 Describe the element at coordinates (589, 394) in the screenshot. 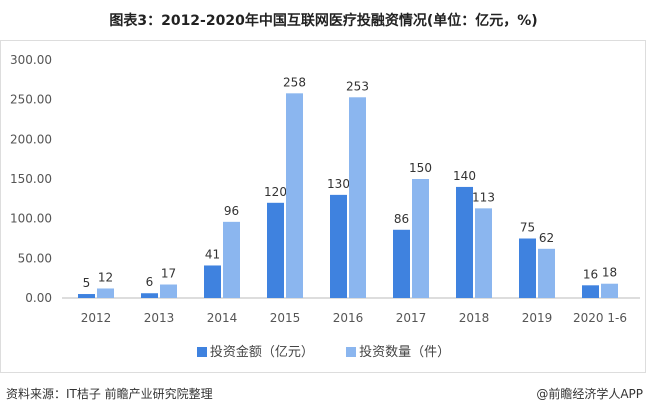

I see `app-credit: @前瞻经济学人APP` at that location.